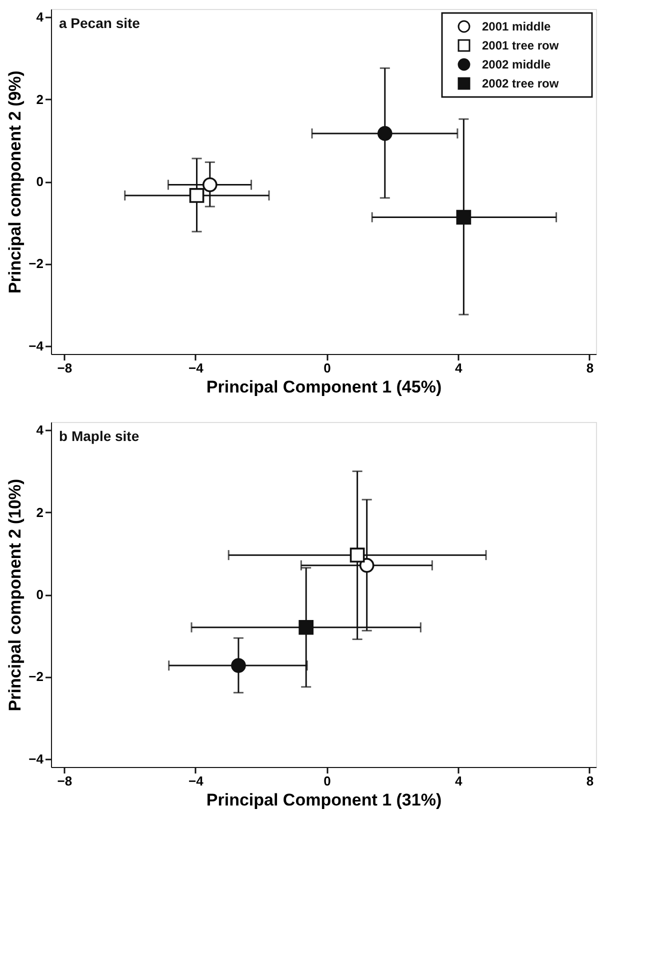 The height and width of the screenshot is (962, 653). I want to click on chart-title: b Maple site, so click(99, 436).